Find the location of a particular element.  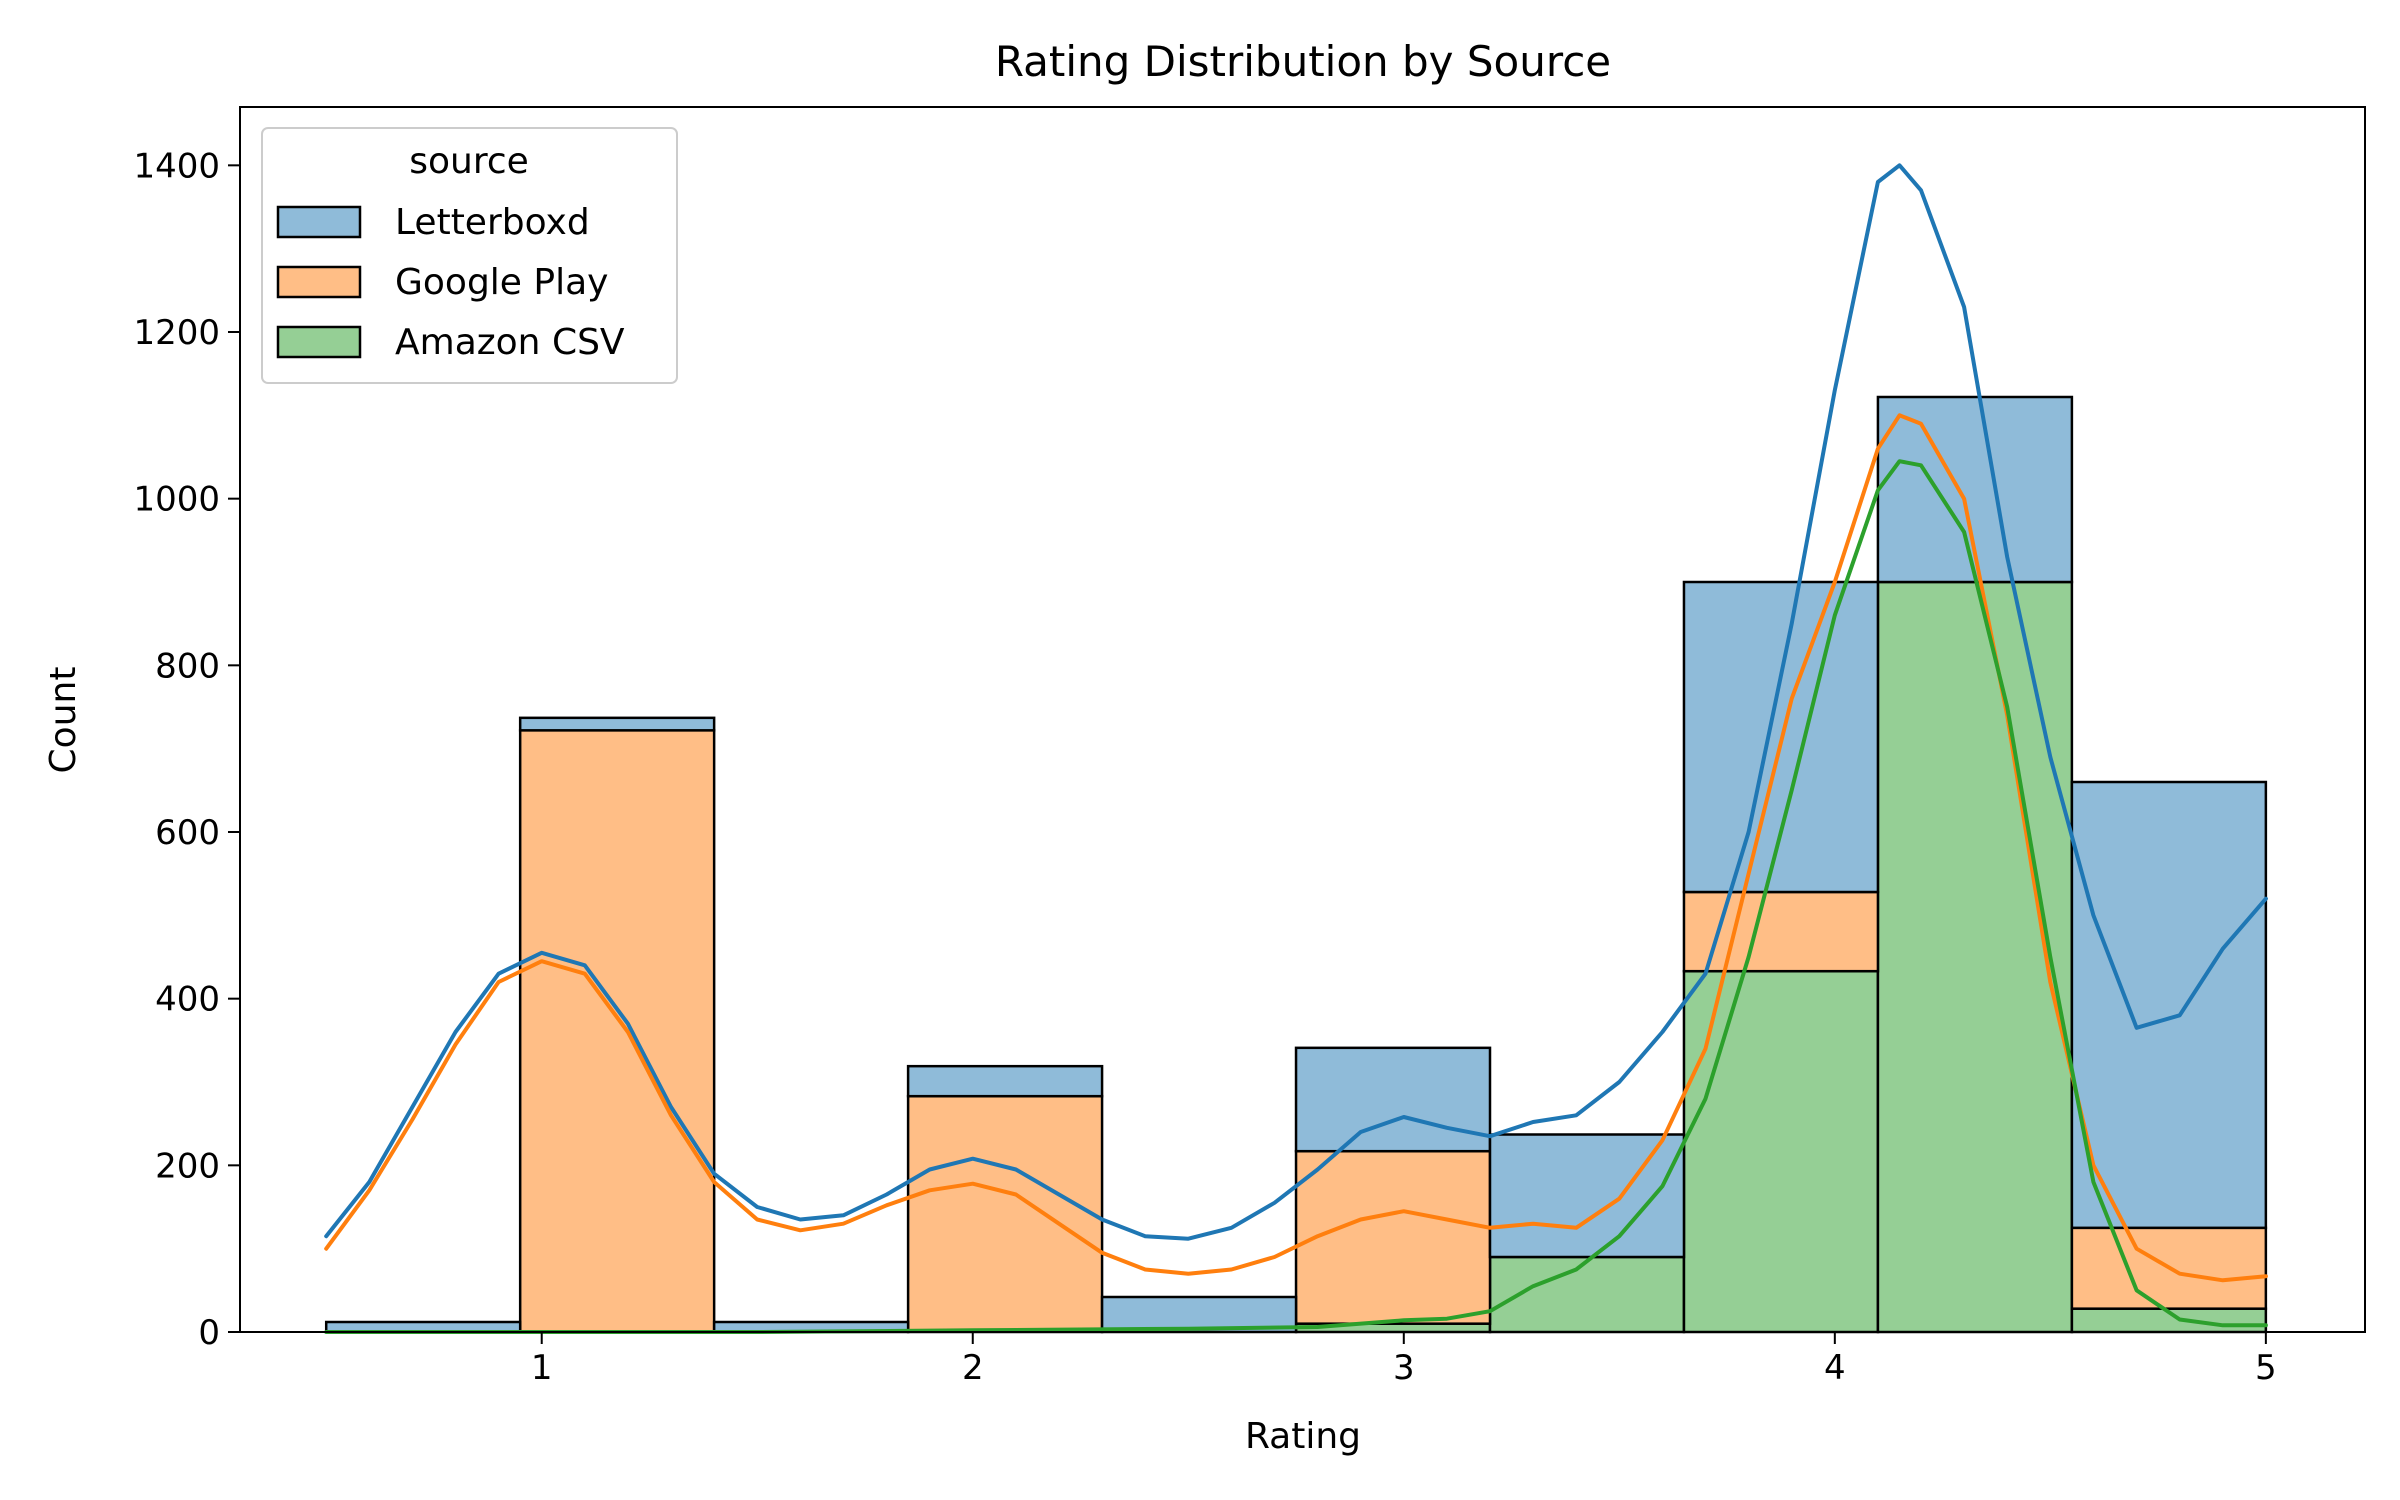

y-tick-label: 600 is located at coordinates (187, 833).